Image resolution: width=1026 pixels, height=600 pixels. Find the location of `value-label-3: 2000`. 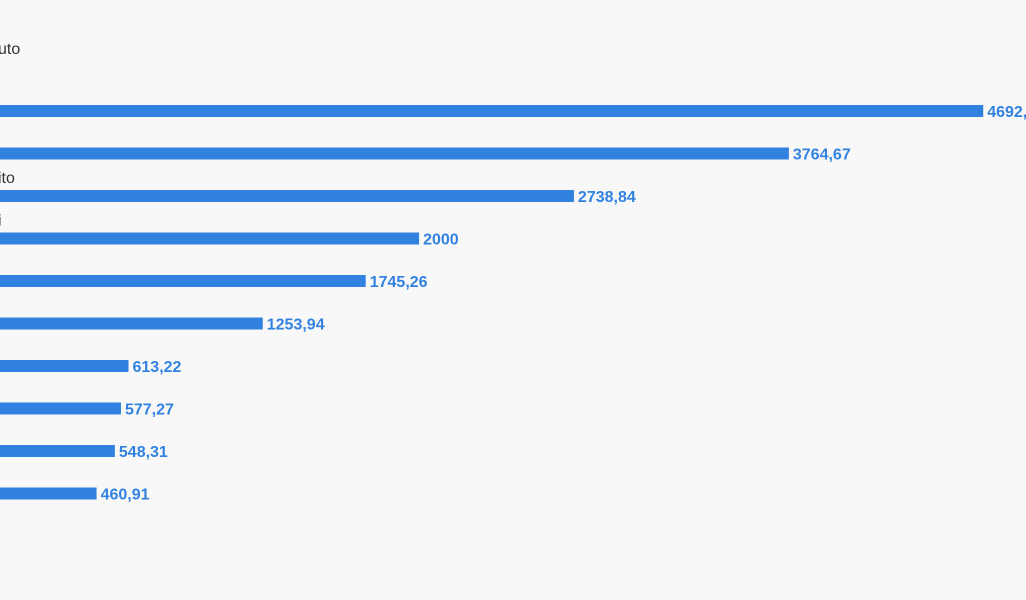

value-label-3: 2000 is located at coordinates (441, 240).